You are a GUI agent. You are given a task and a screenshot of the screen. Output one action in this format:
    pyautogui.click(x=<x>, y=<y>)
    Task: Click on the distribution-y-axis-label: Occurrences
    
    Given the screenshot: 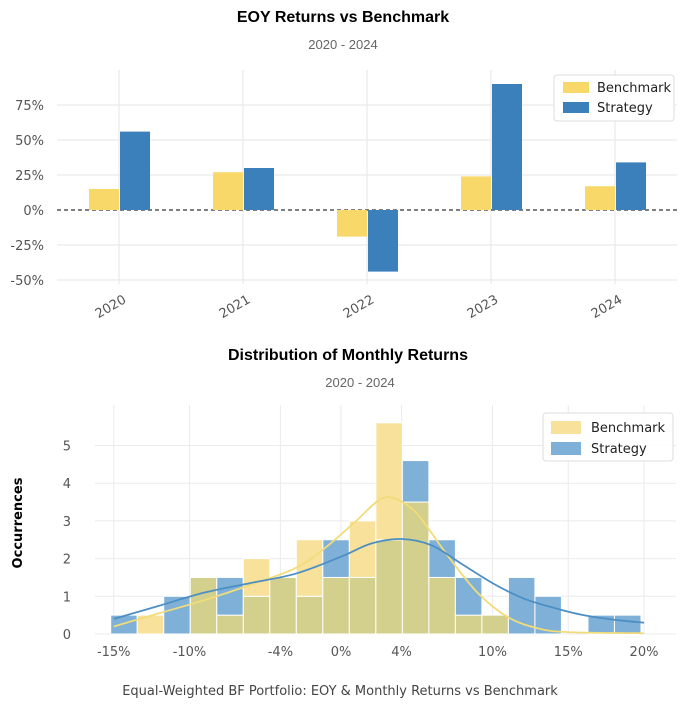 What is the action you would take?
    pyautogui.click(x=18, y=522)
    